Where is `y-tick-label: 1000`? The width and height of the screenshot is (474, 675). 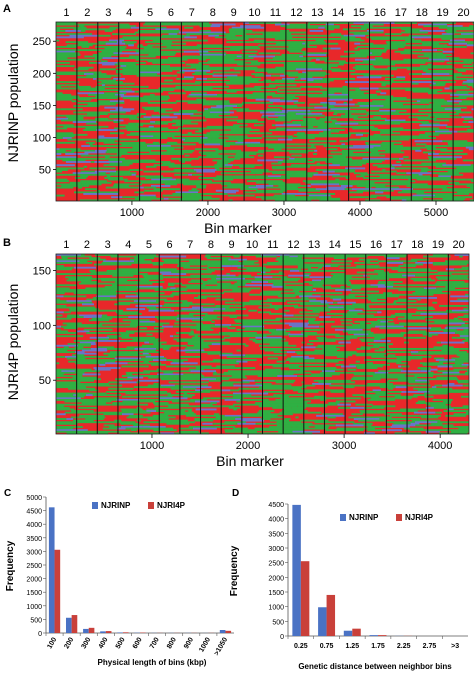 y-tick-label: 1000 is located at coordinates (34, 607).